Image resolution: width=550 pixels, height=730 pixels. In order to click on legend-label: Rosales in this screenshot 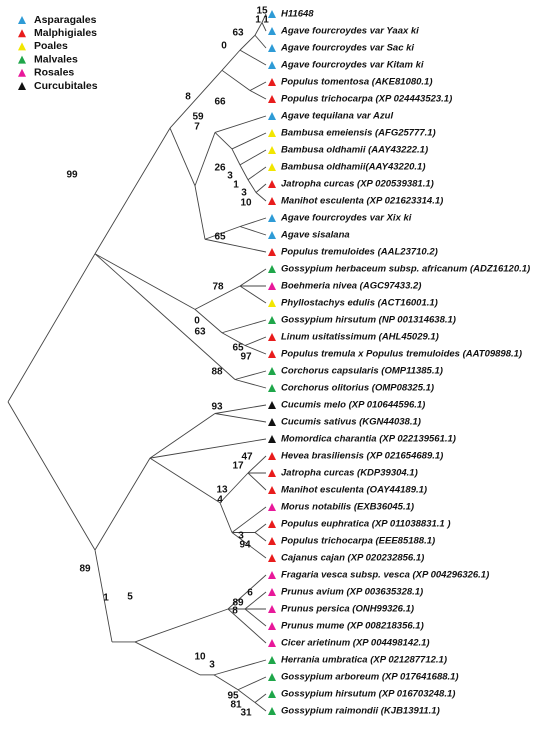, I will do `click(54, 73)`.